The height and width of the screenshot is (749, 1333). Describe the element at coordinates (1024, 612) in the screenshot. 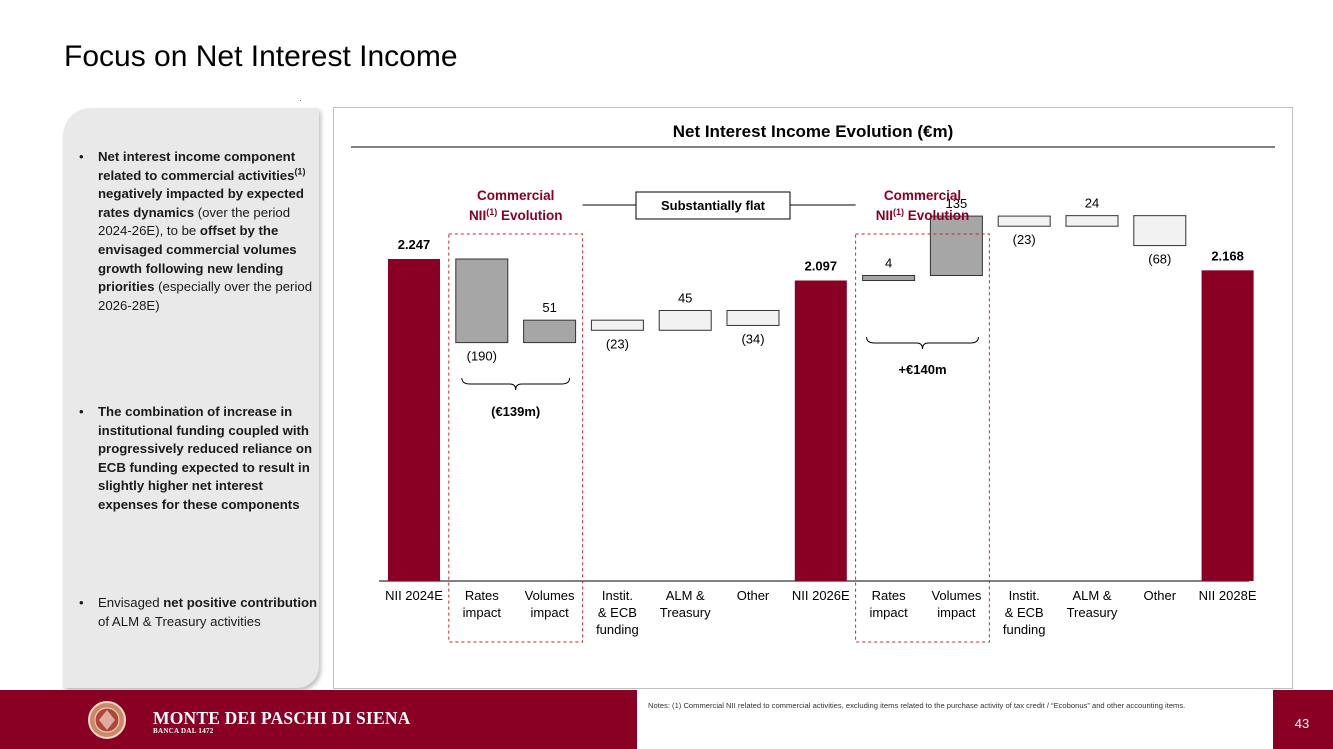

I see `category-label-9-1: & ECB` at that location.